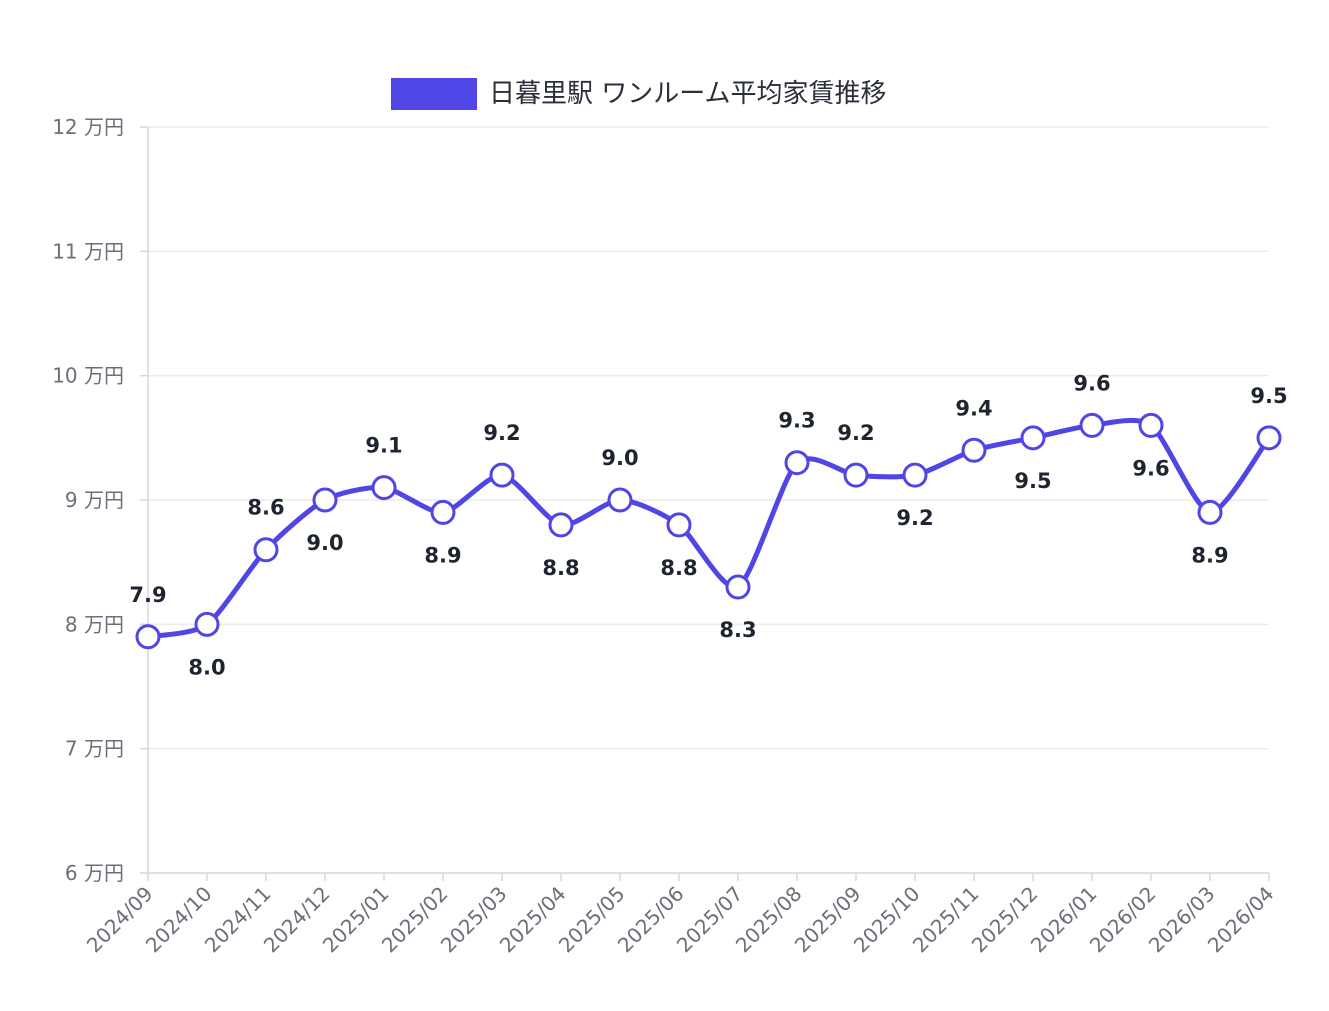 The height and width of the screenshot is (1011, 1329). Describe the element at coordinates (88, 251) in the screenshot. I see `y-tick-label: 11 万円` at that location.